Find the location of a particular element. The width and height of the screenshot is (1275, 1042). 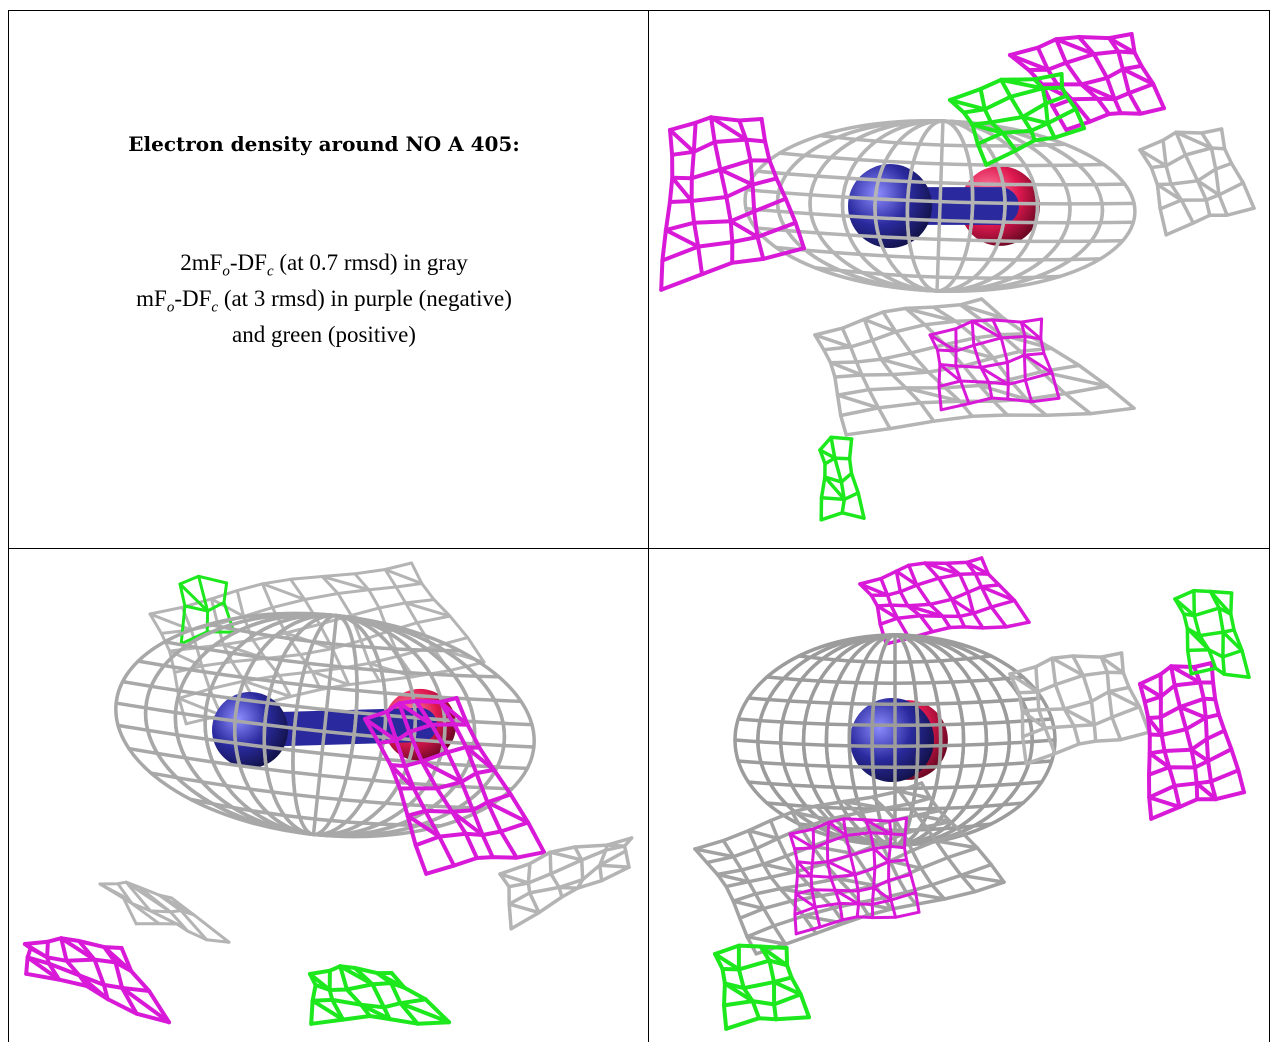

purple-density-bottom-left is located at coordinates (97, 980).